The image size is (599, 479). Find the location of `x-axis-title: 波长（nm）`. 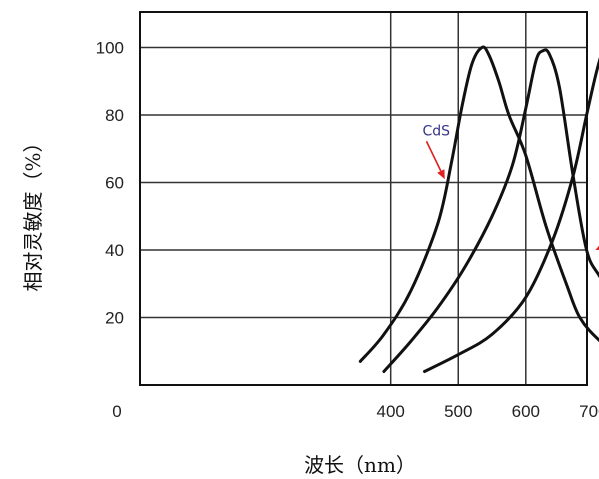

x-axis-title: 波长（nm） is located at coordinates (360, 465).